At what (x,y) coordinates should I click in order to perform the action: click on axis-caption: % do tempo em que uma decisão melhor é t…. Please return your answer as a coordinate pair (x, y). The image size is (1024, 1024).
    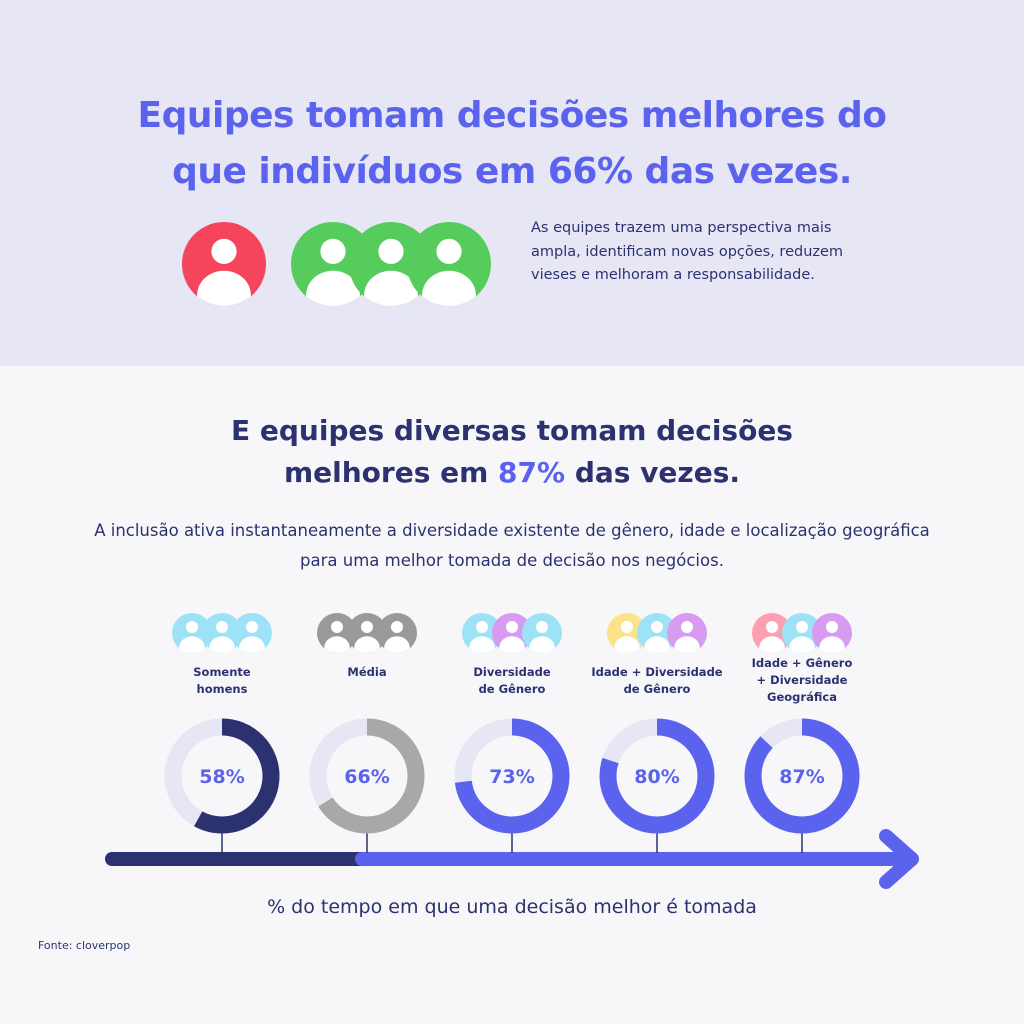
    Looking at the image, I should click on (512, 907).